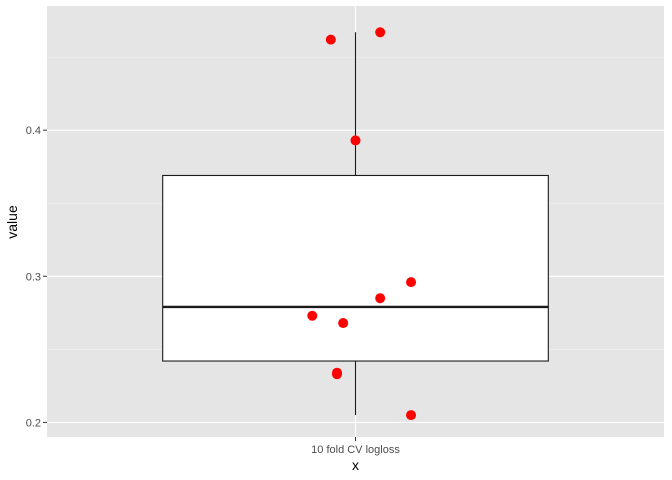  What do you see at coordinates (355, 450) in the screenshot?
I see `x-tick-label: 10 fold CV logloss` at bounding box center [355, 450].